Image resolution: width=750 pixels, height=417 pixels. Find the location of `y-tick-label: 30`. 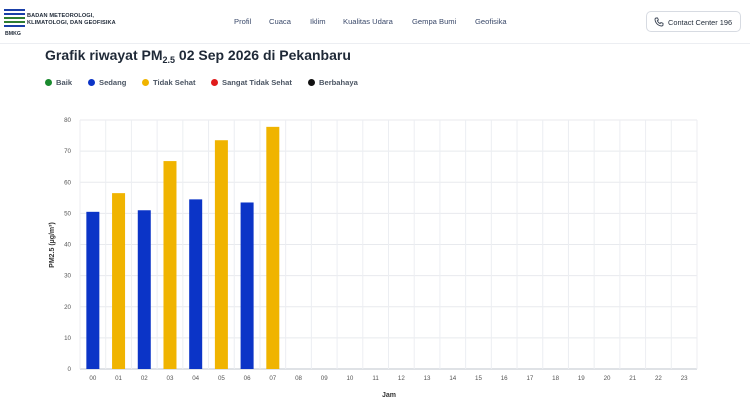

y-tick-label: 30 is located at coordinates (67, 276).